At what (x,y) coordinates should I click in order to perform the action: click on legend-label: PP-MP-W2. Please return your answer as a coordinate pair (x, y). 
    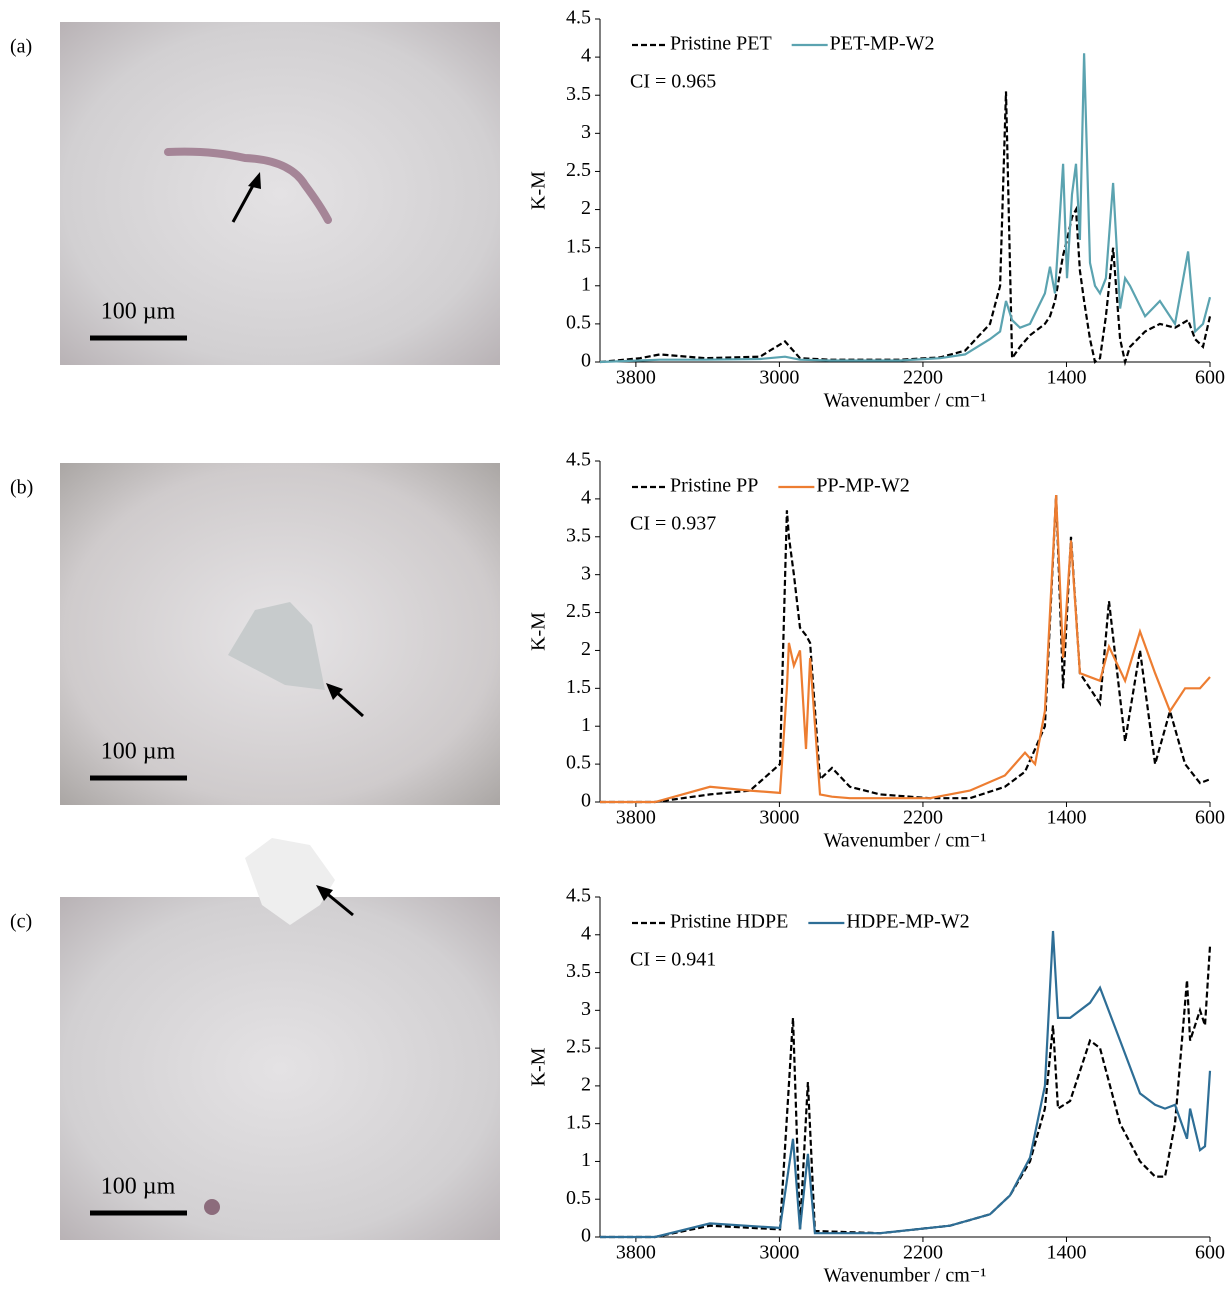
    Looking at the image, I should click on (862, 486).